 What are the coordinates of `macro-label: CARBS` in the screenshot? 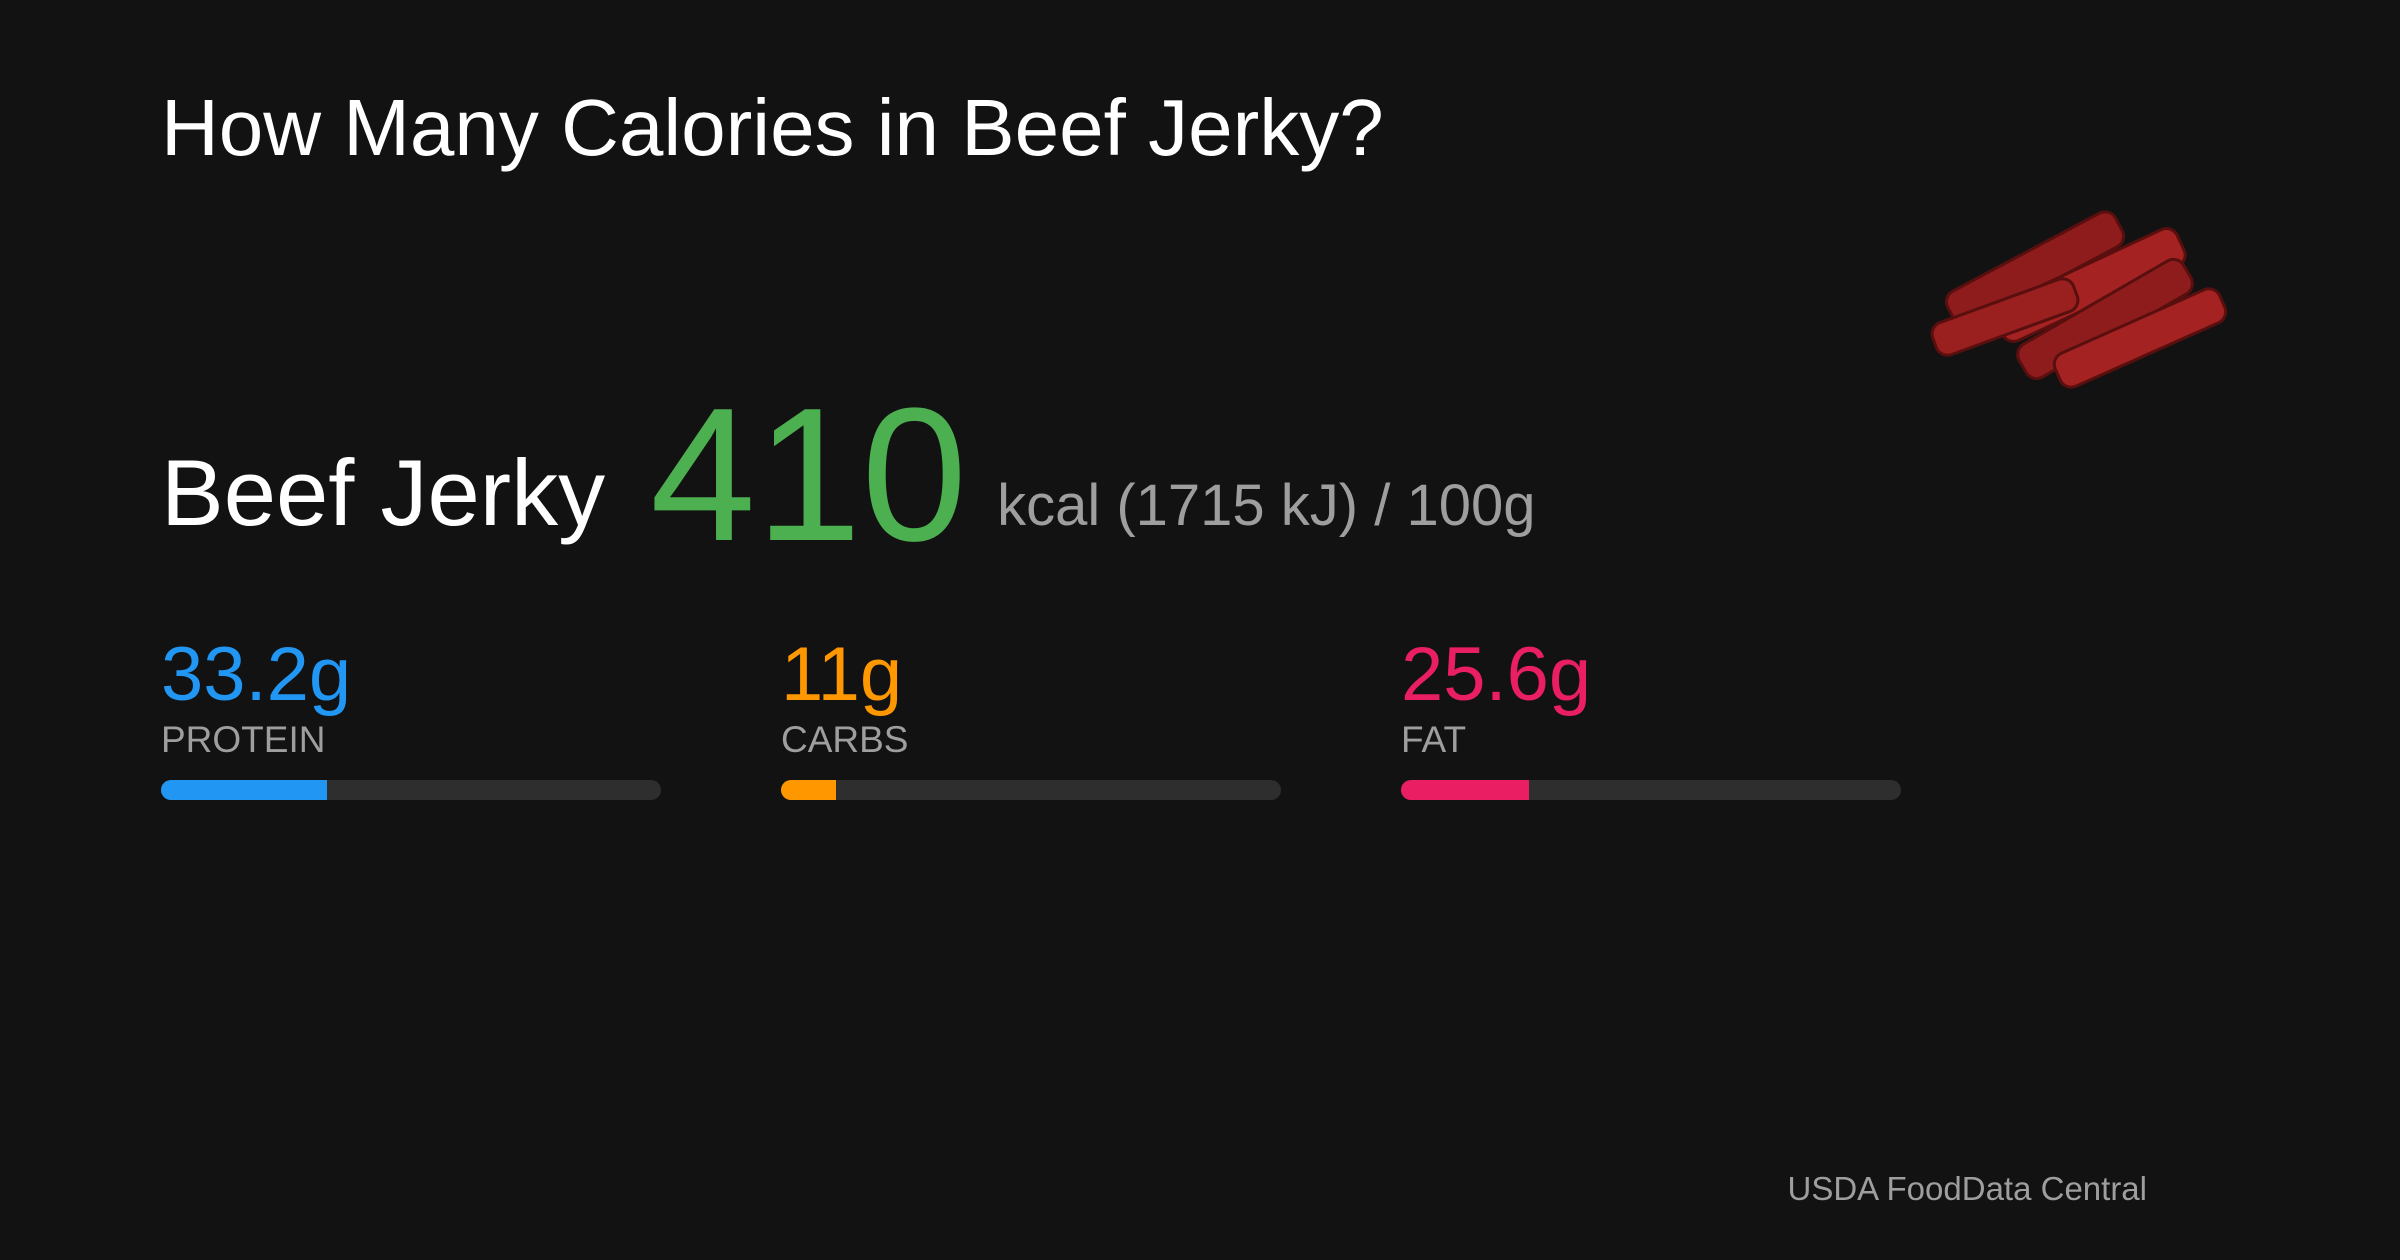 It's located at (844, 739).